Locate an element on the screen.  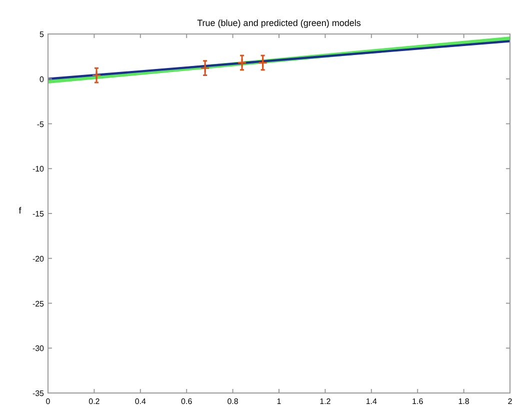
y-tick-label: 5 is located at coordinates (42, 34).